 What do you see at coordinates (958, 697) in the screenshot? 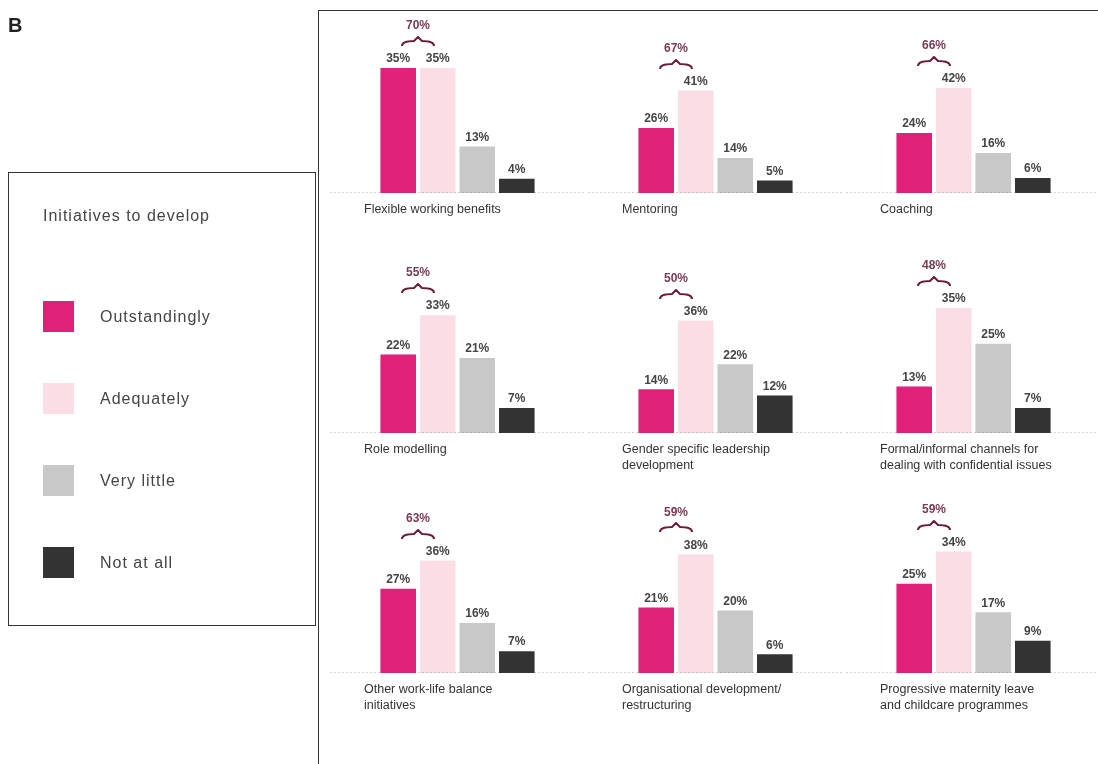
I see `x-axis-title: Progressive maternity leave and childcare programmes` at bounding box center [958, 697].